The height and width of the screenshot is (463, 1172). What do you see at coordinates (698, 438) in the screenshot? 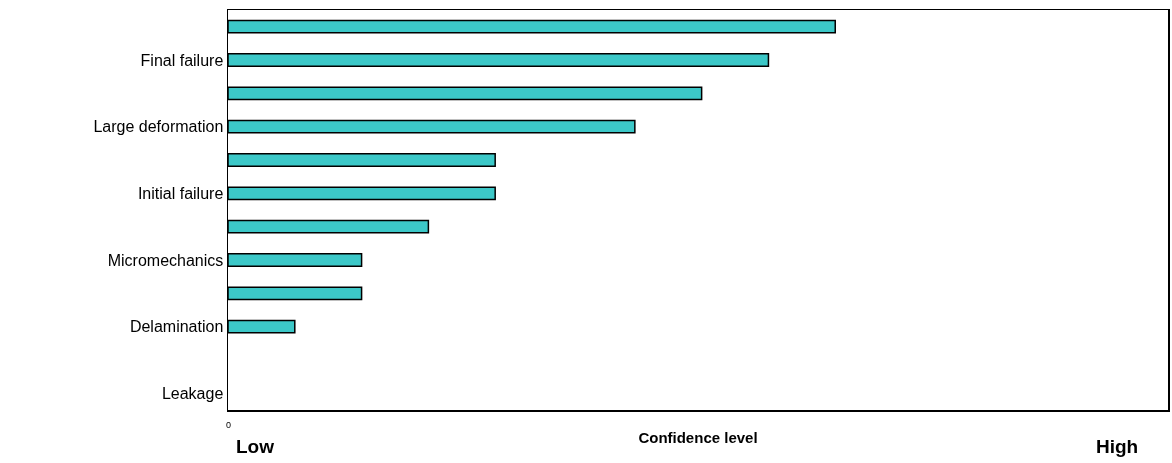
I see `x-axis-title: Confidence level` at bounding box center [698, 438].